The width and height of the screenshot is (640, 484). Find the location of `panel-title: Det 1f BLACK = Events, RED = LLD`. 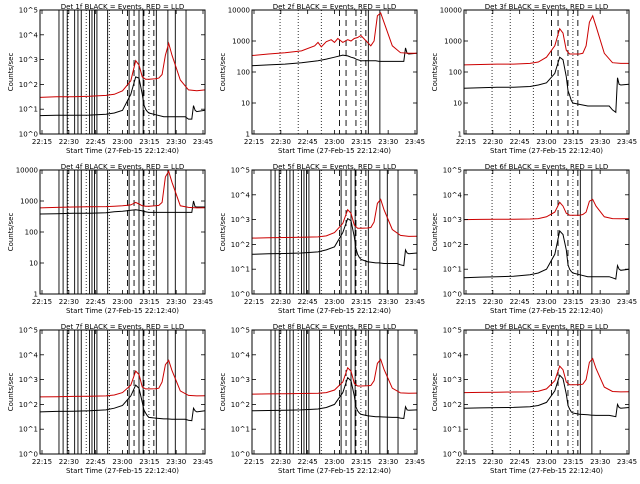

panel-title: Det 1f BLACK = Events, RED = LLD is located at coordinates (122, 7).